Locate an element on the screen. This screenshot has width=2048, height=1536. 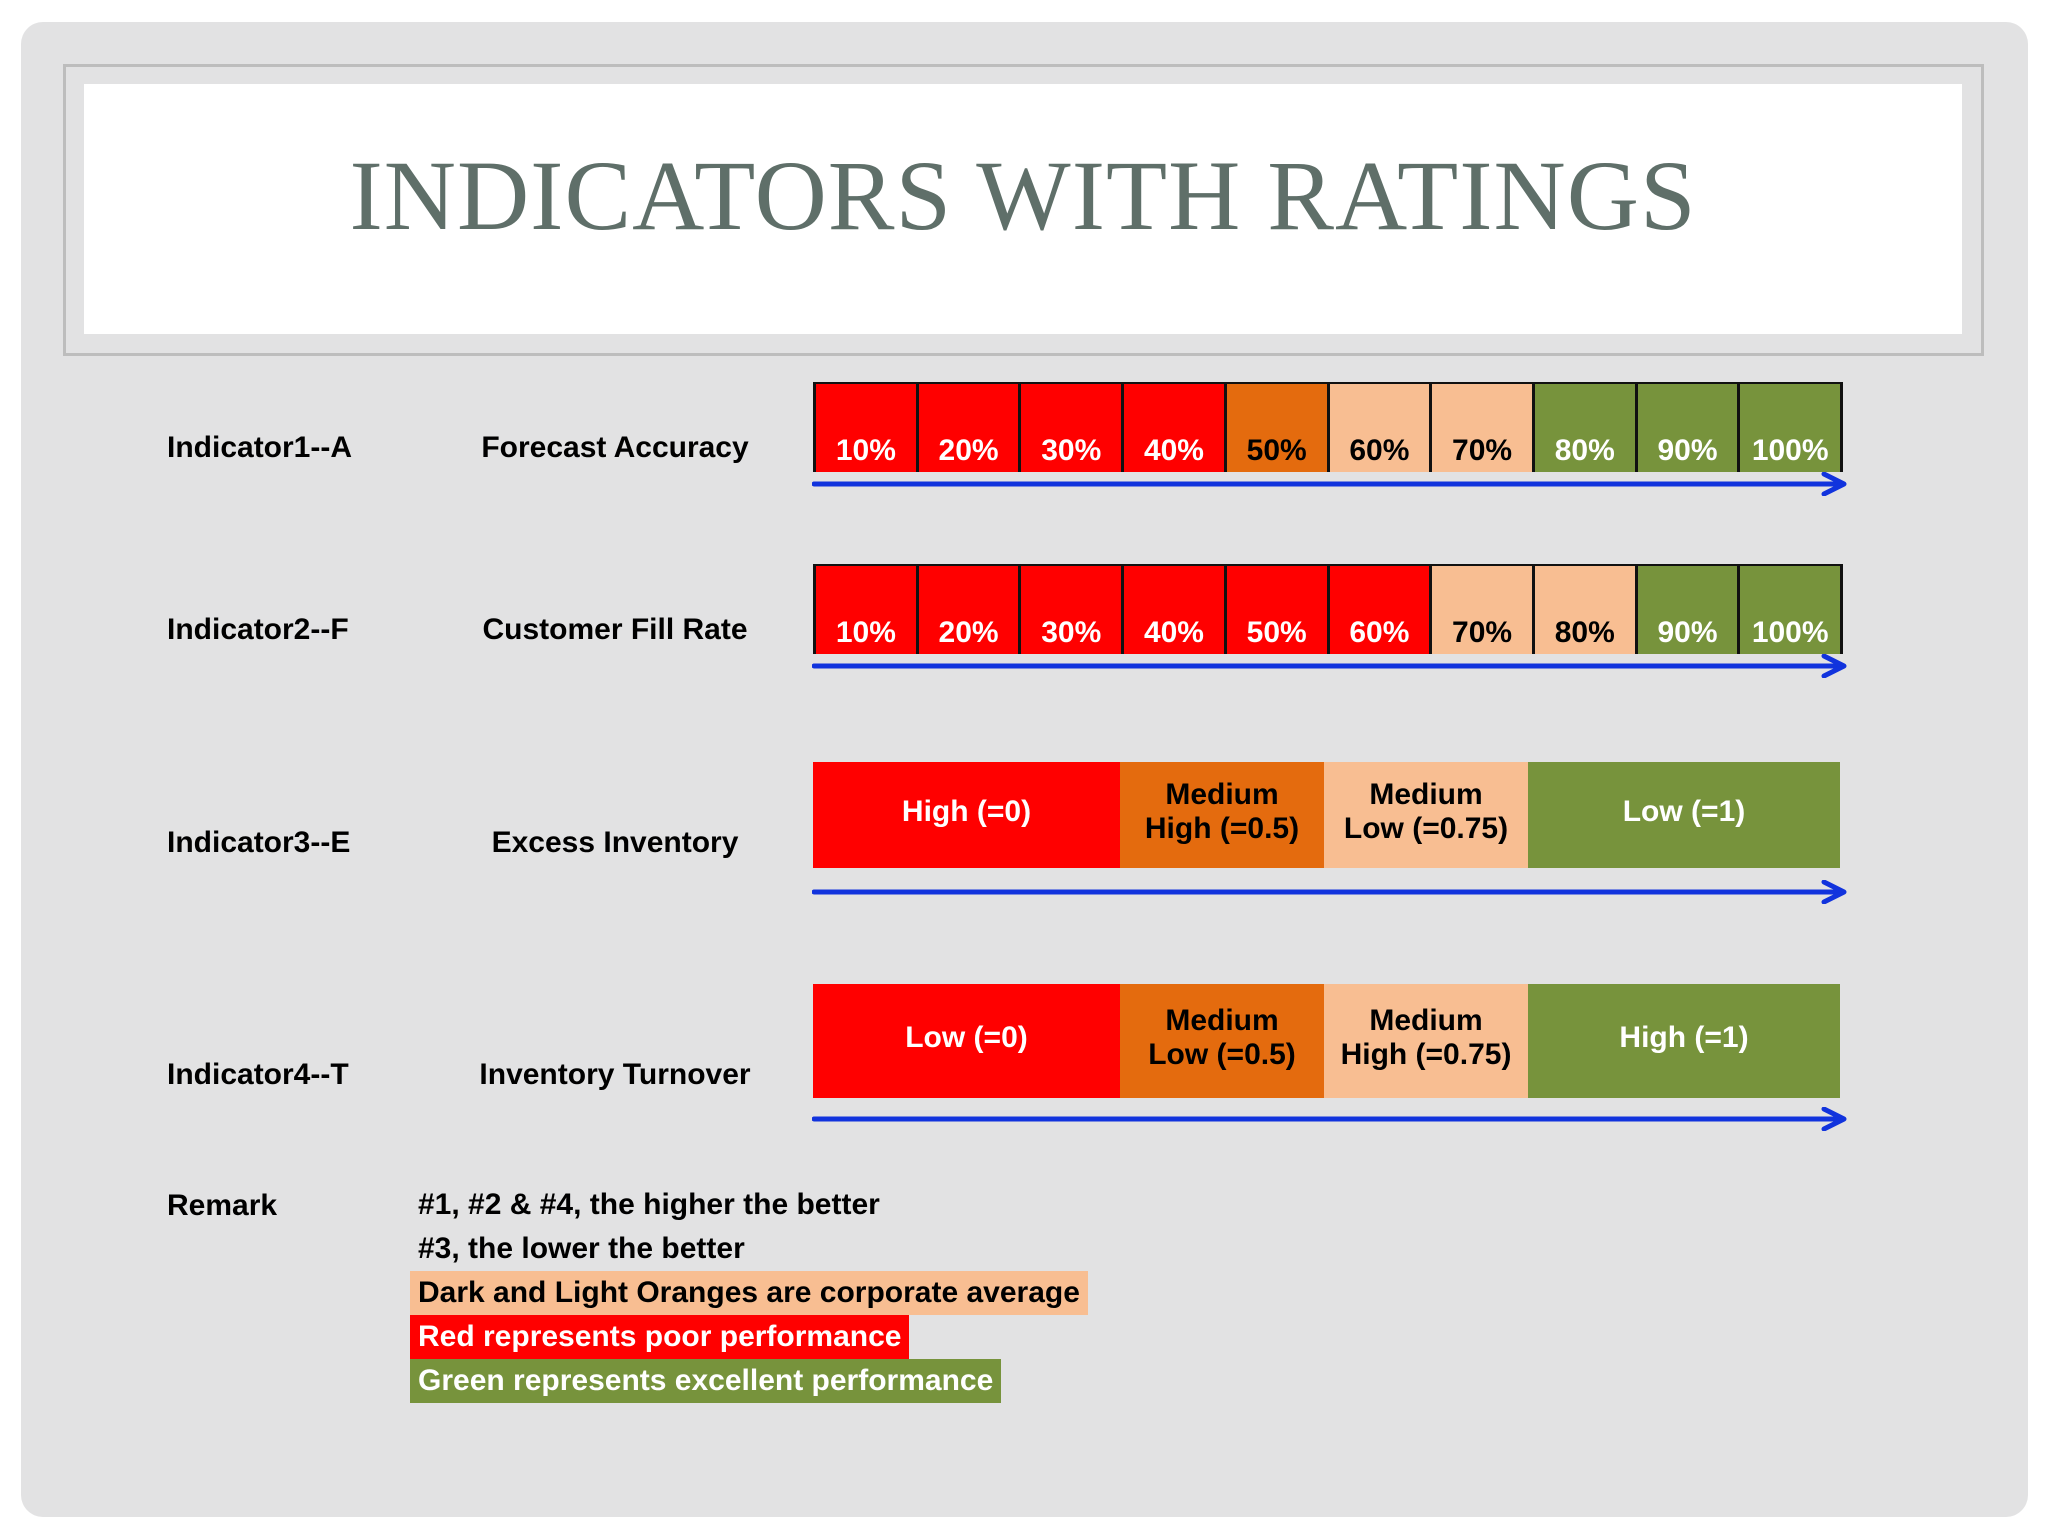
rating-segment: Medium High (=0.5) is located at coordinates (1222, 815).